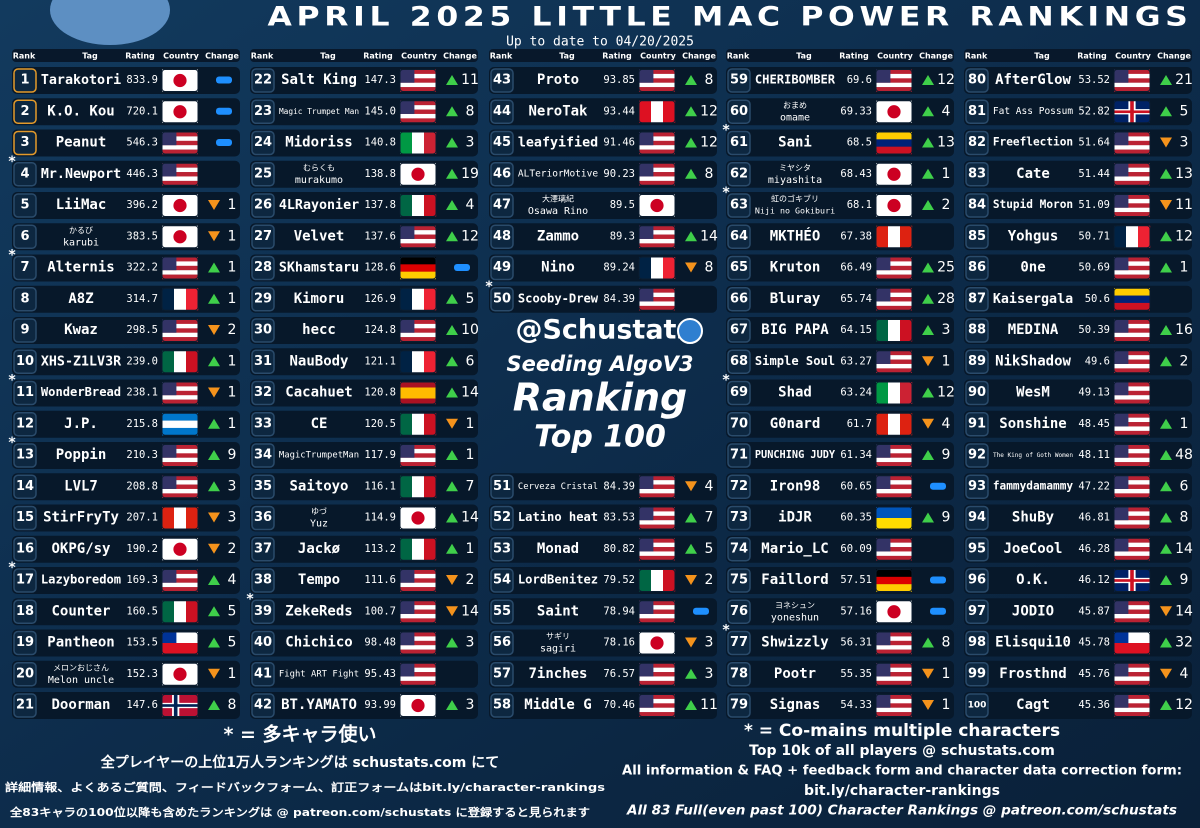 Image resolution: width=1200 pixels, height=828 pixels. Describe the element at coordinates (1184, 205) in the screenshot. I see `change: 11` at that location.